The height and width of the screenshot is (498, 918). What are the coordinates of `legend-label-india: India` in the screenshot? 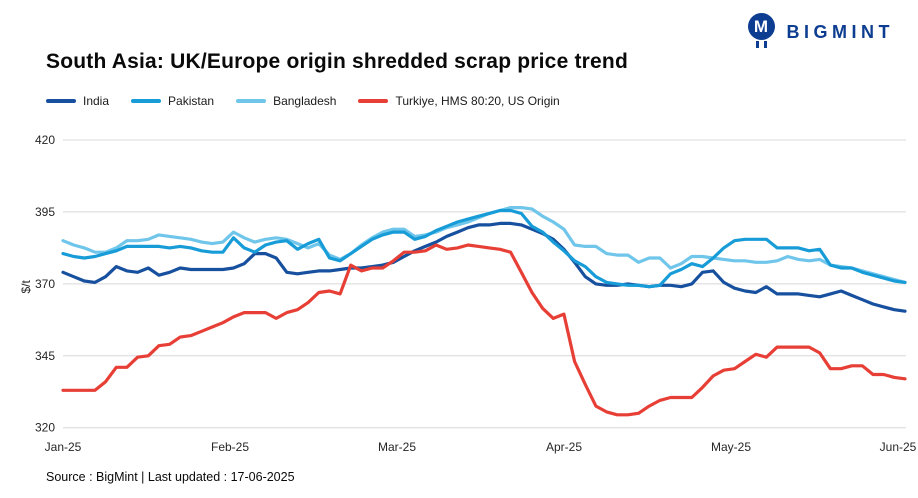 It's located at (96, 101).